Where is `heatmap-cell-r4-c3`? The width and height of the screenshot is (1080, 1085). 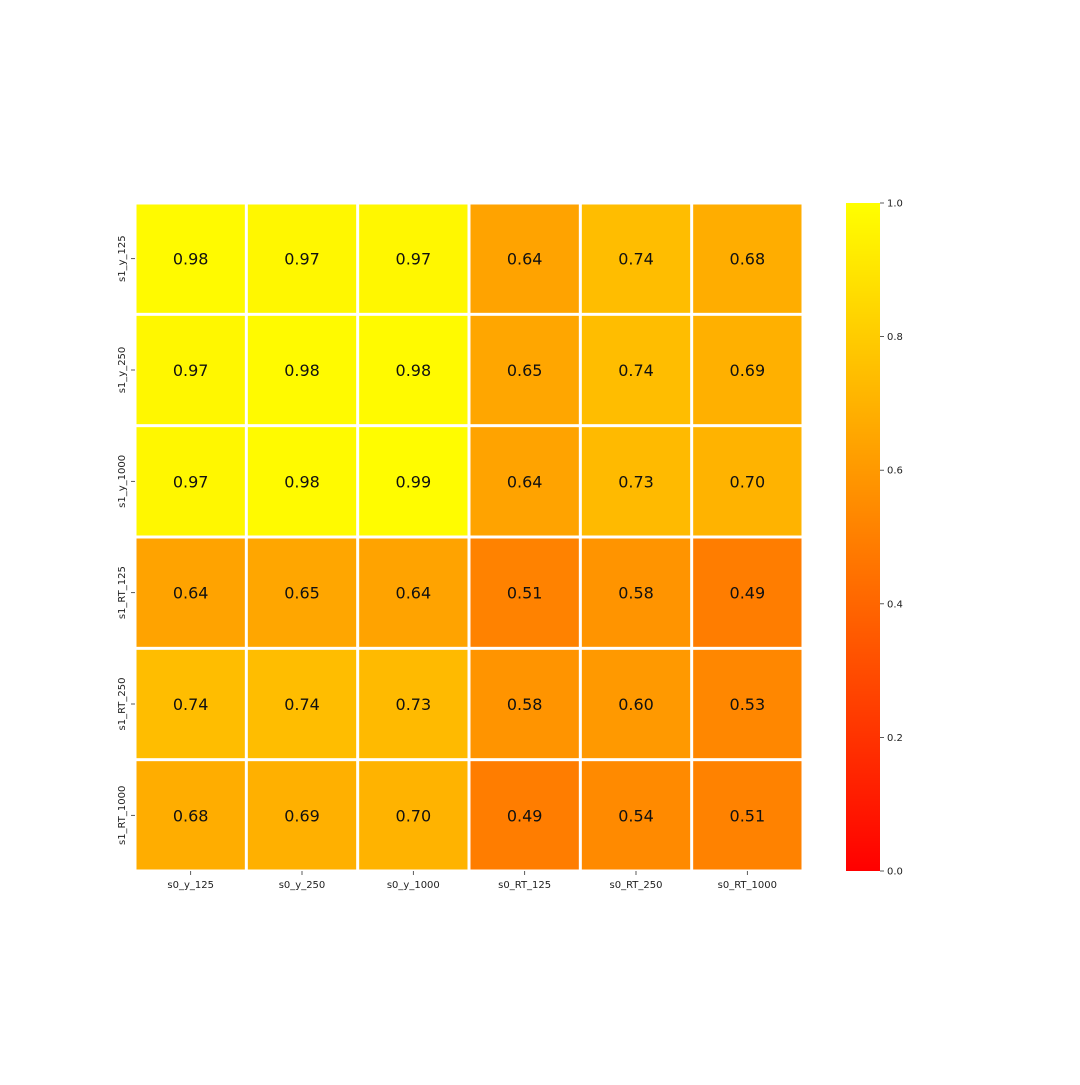
heatmap-cell-r4-c3 is located at coordinates (524, 704).